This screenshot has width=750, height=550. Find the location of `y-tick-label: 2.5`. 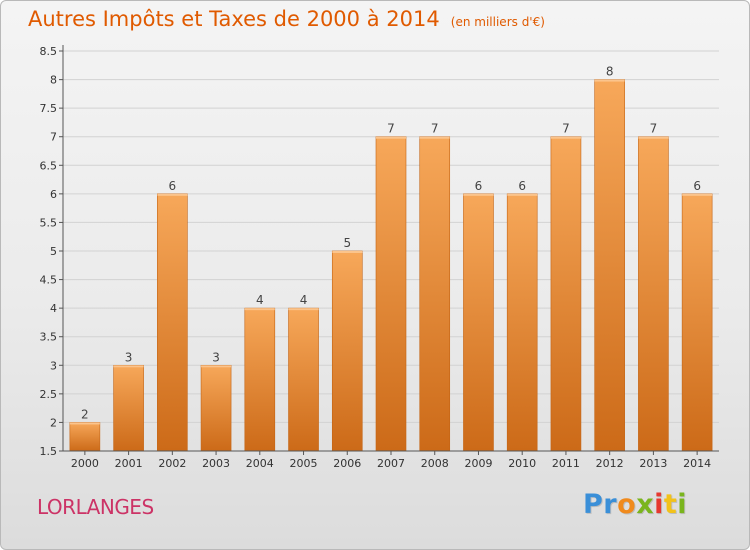

y-tick-label: 2.5 is located at coordinates (49, 394).